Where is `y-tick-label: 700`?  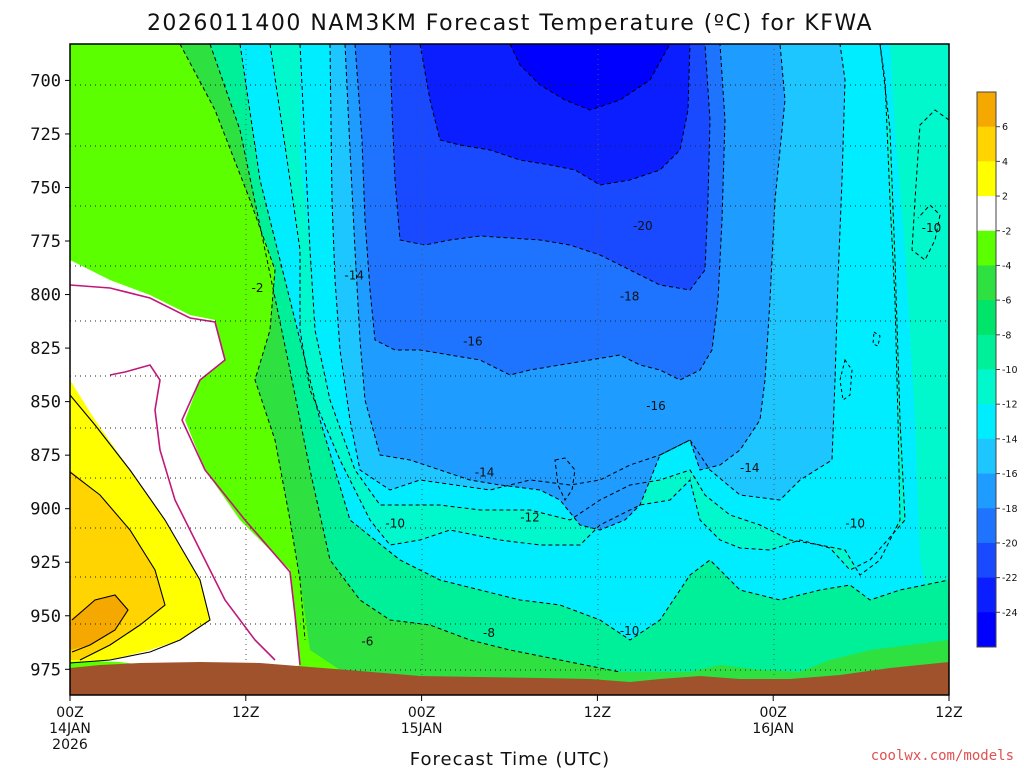
y-tick-label: 700 is located at coordinates (45, 81).